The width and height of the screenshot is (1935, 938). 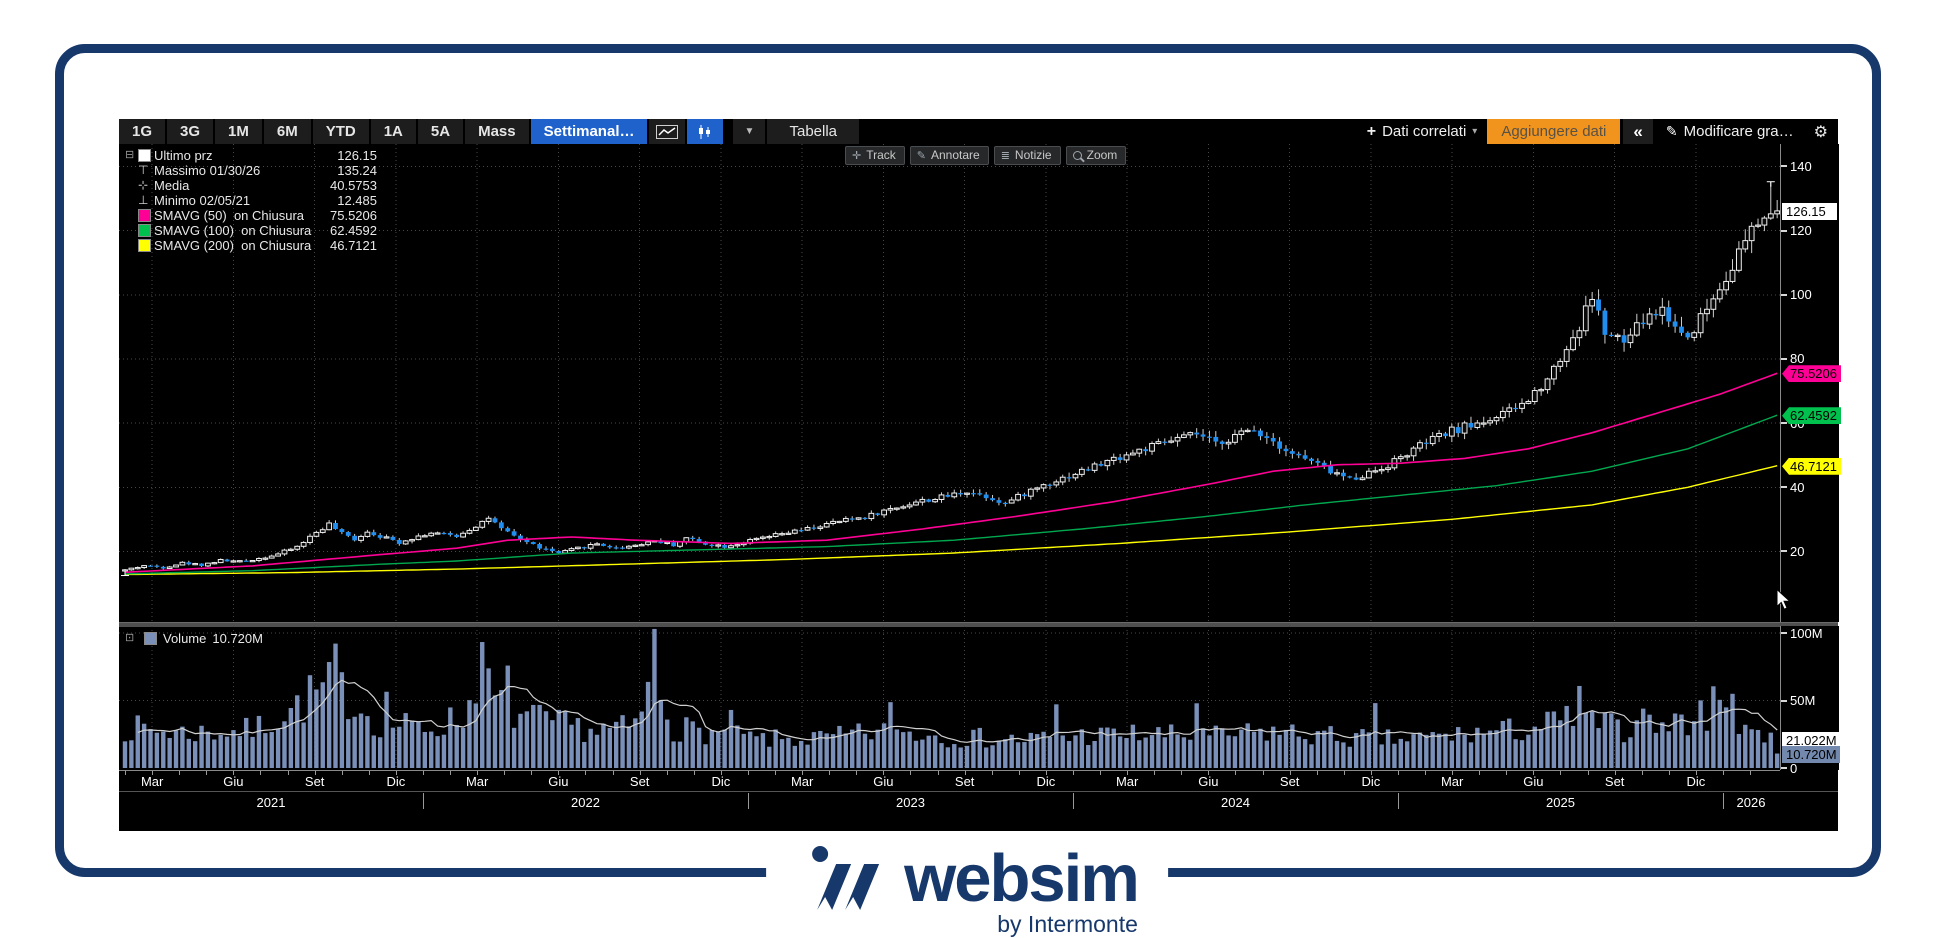 I want to click on zoom-button: Zoom, so click(x=1096, y=155).